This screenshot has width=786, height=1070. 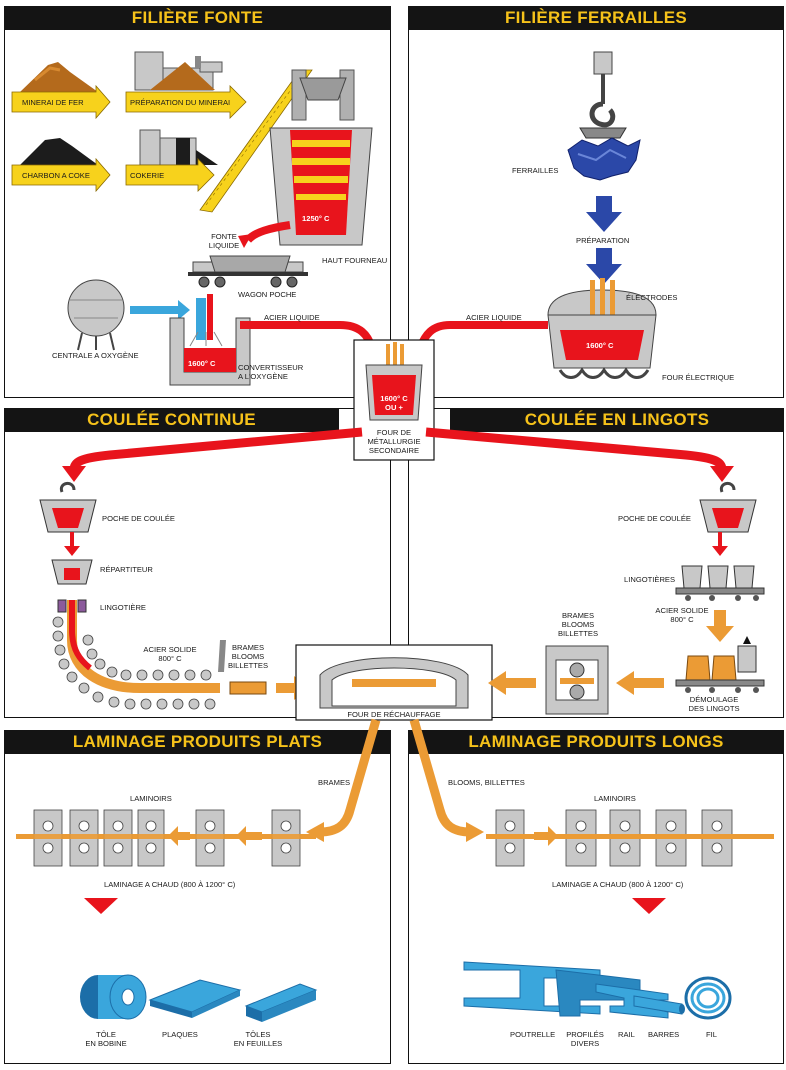 I want to click on label-electrodes: ÉLECTRODES, so click(x=652, y=297).